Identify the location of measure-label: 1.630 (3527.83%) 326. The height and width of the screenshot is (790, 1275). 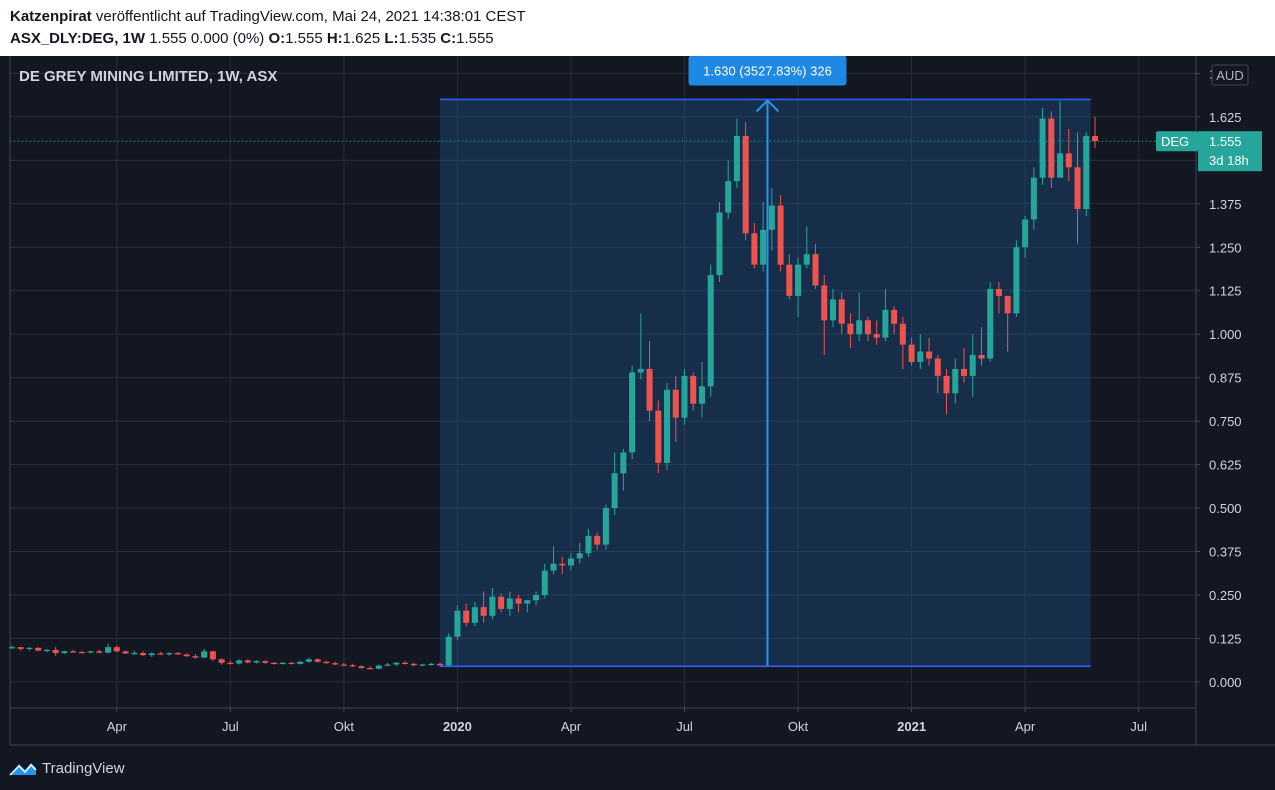
(767, 71).